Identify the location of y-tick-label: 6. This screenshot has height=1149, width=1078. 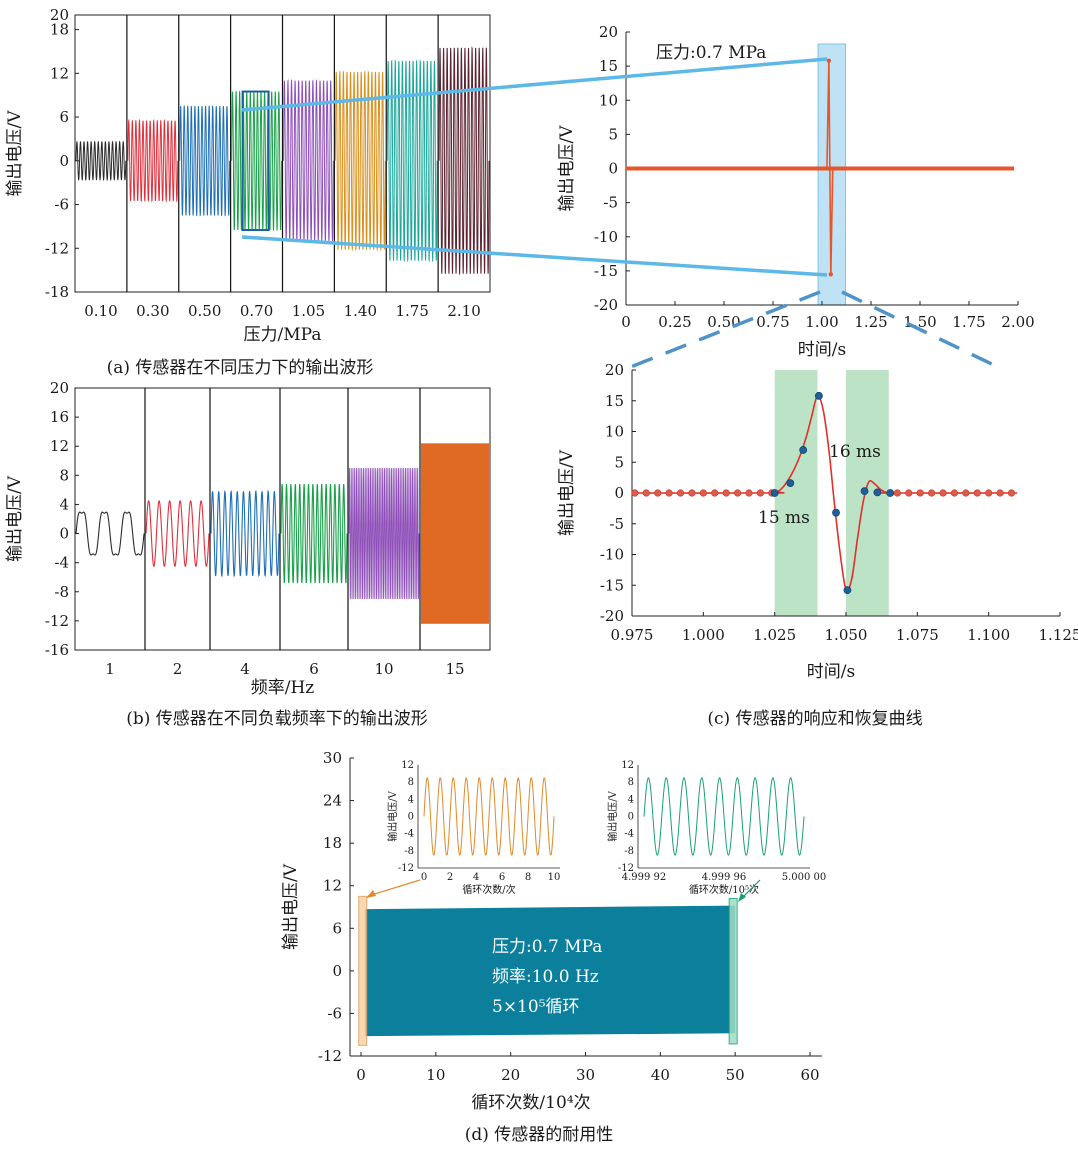
(64, 117).